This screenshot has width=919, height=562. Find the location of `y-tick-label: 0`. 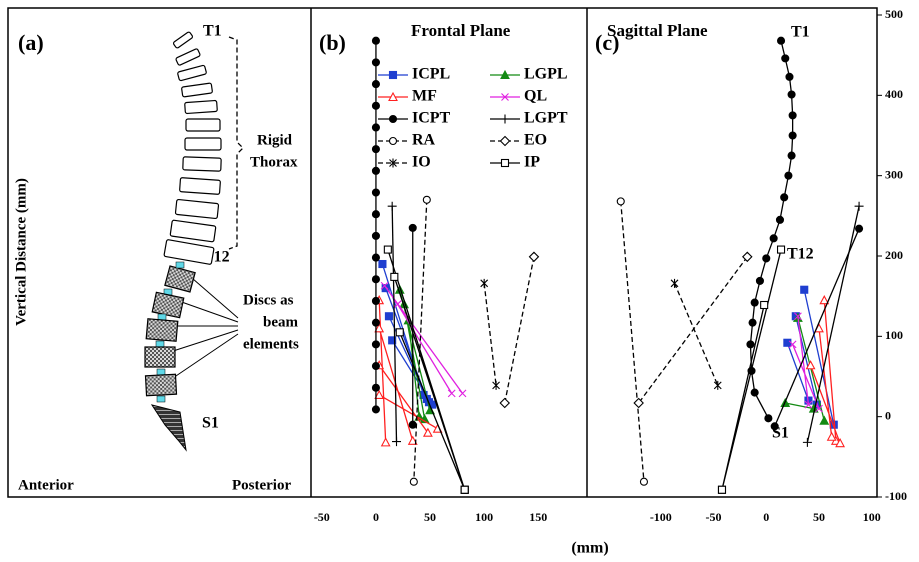

y-tick-label: 0 is located at coordinates (888, 415).